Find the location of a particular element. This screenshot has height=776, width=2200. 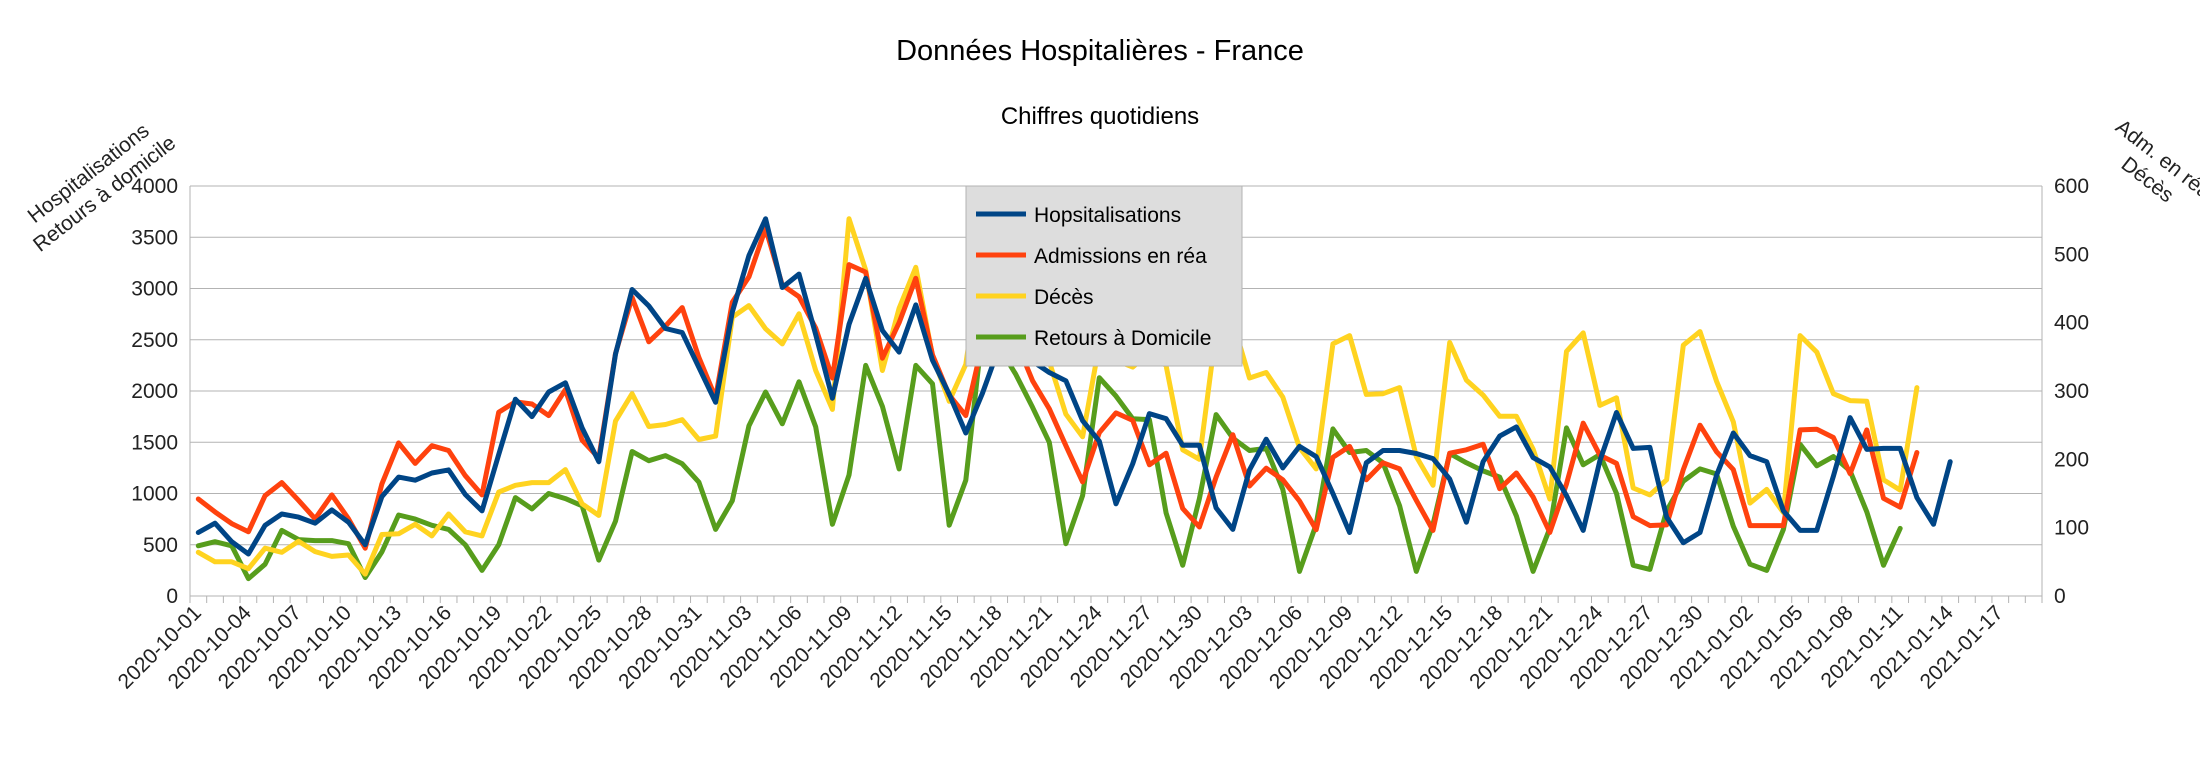

legend-label-retours-domicile: Retours à Domicile is located at coordinates (1122, 338).